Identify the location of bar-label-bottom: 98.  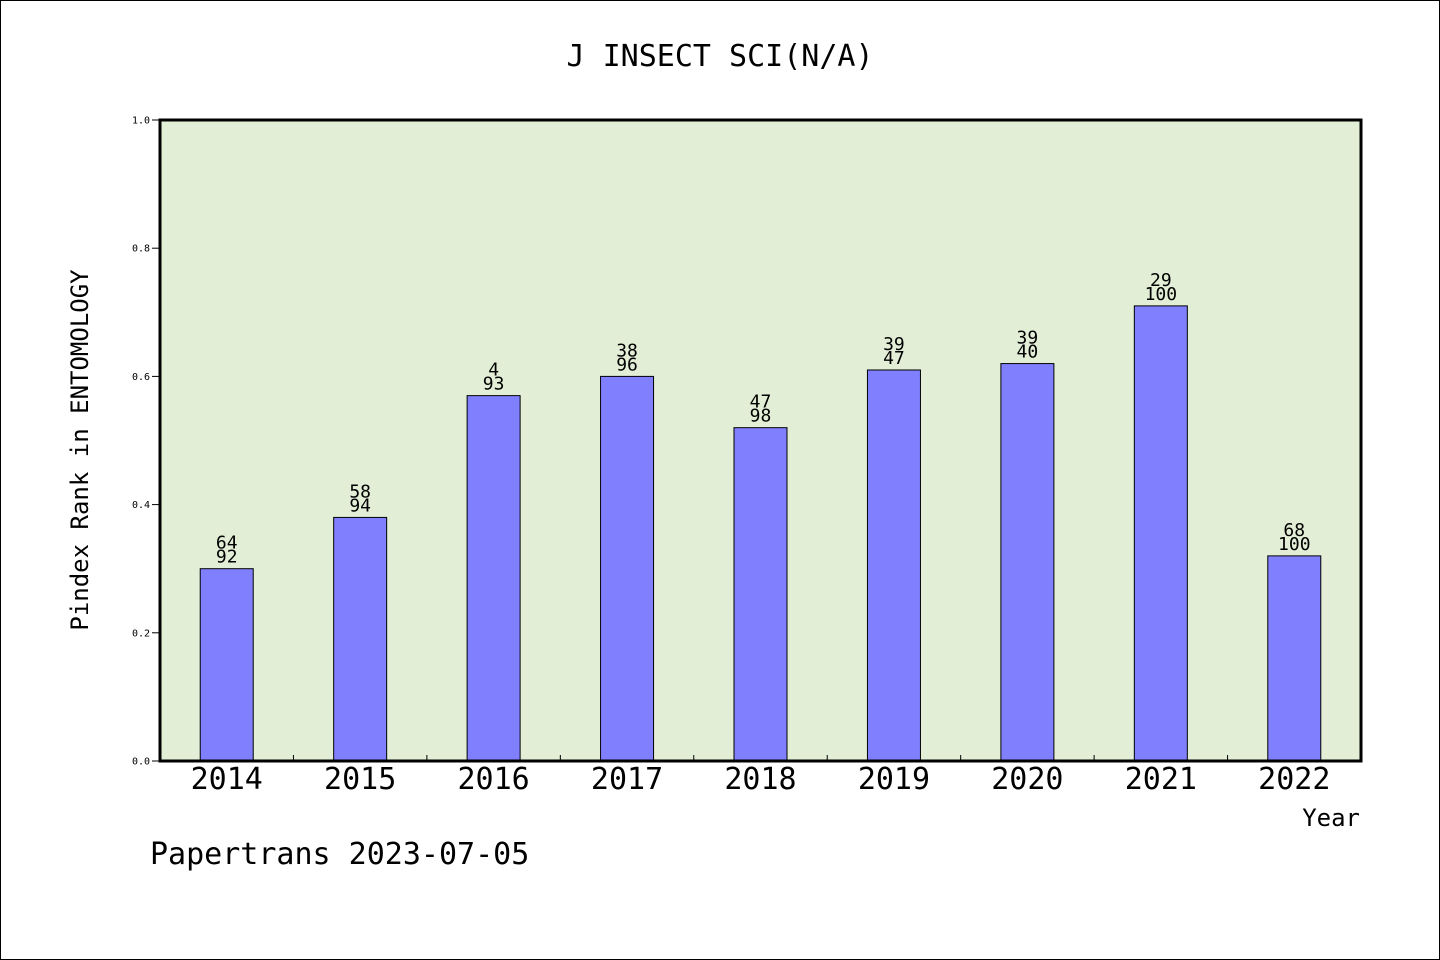
(761, 416).